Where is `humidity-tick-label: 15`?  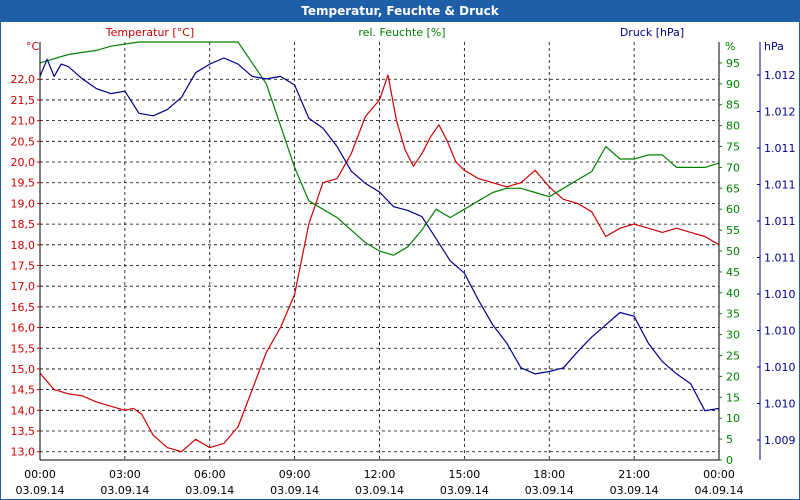
humidity-tick-label: 15 is located at coordinates (733, 397).